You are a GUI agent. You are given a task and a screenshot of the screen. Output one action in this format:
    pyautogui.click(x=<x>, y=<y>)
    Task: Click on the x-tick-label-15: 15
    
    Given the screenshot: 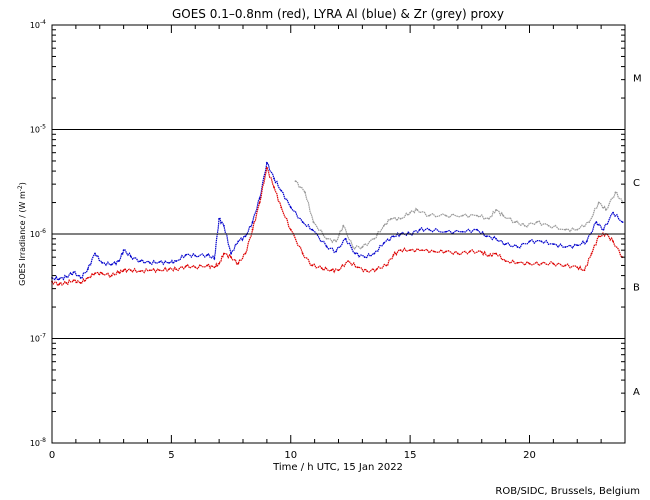 What is the action you would take?
    pyautogui.click(x=410, y=455)
    